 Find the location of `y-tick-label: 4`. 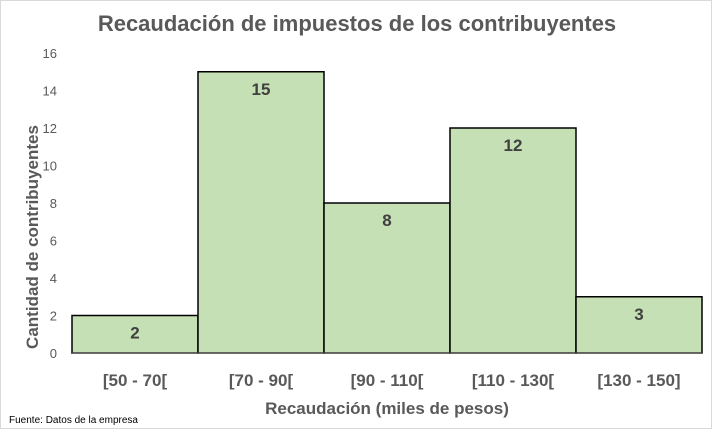

y-tick-label: 4 is located at coordinates (53, 278).